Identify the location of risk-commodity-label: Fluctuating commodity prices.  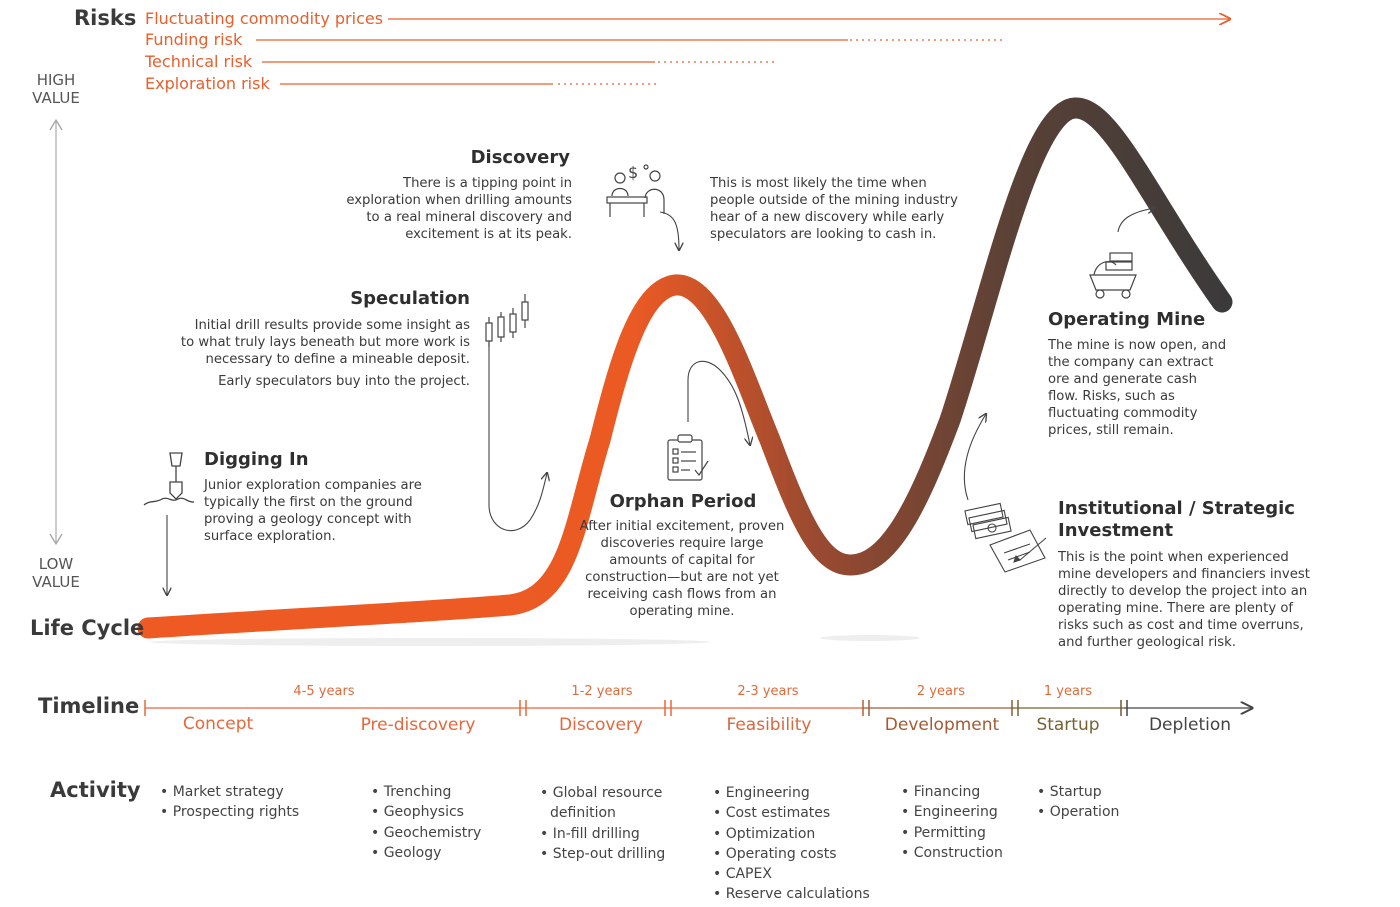
(264, 18).